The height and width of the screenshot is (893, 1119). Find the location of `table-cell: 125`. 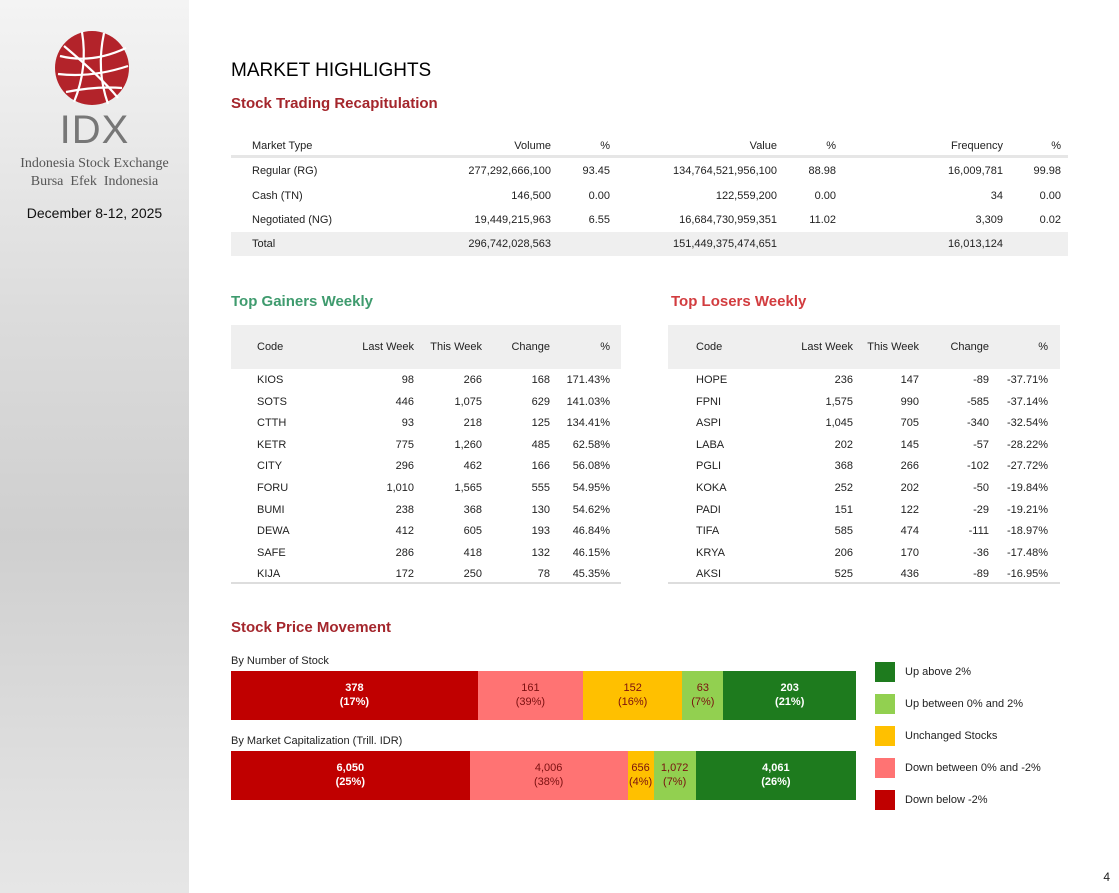

table-cell: 125 is located at coordinates (540, 423).